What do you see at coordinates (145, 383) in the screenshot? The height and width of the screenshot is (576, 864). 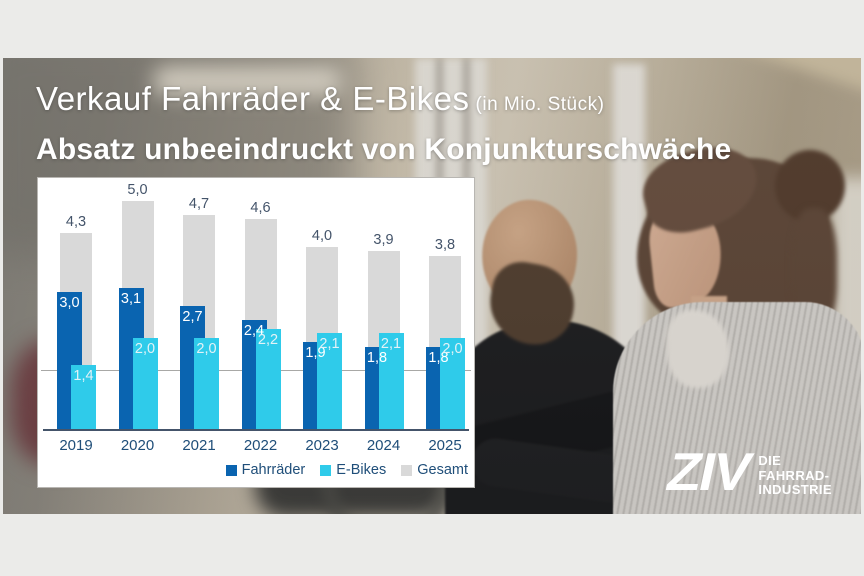 I see `bar-ebikes-2020` at bounding box center [145, 383].